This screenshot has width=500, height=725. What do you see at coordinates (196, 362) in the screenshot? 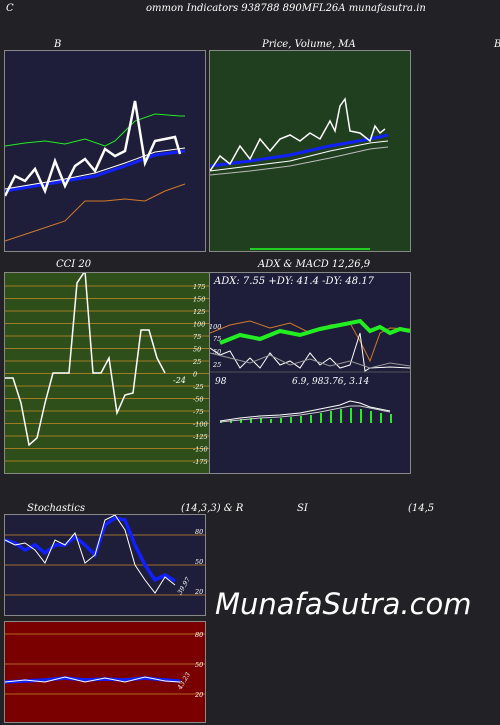
I see `cci-tick-25: 25` at bounding box center [196, 362].